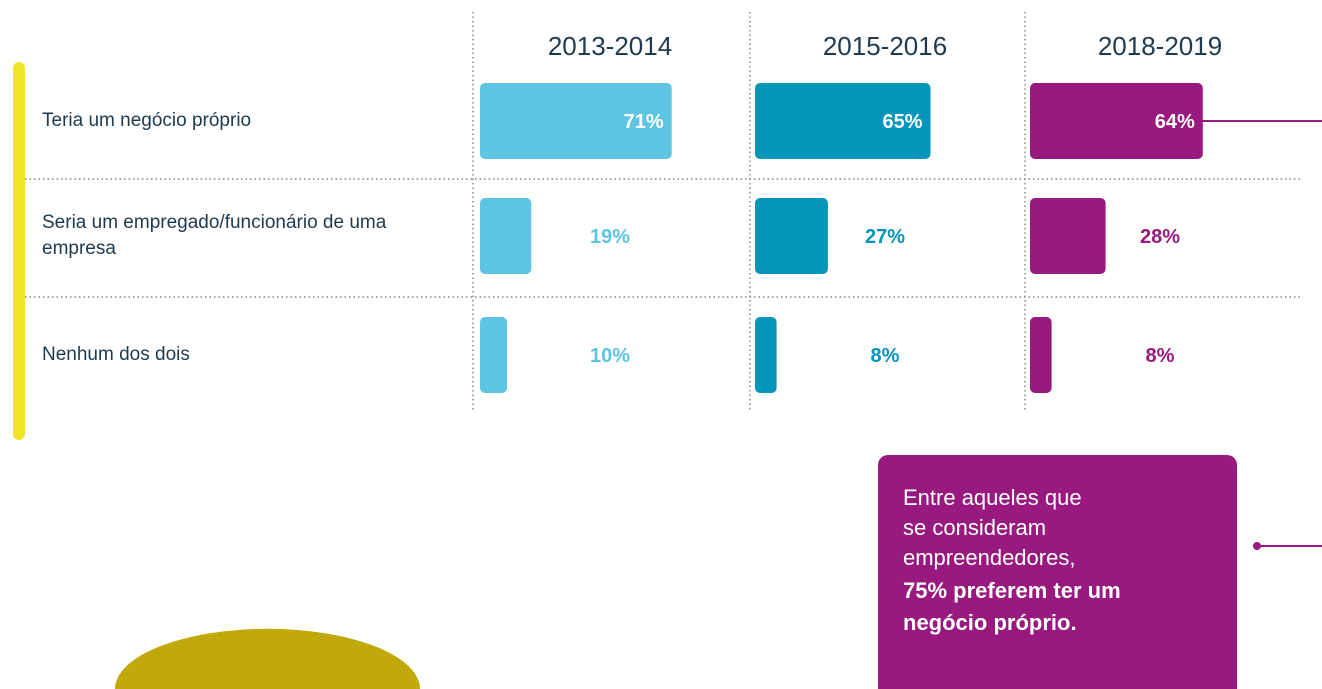 The width and height of the screenshot is (1322, 689). What do you see at coordinates (885, 237) in the screenshot?
I see `value-label: 27%` at bounding box center [885, 237].